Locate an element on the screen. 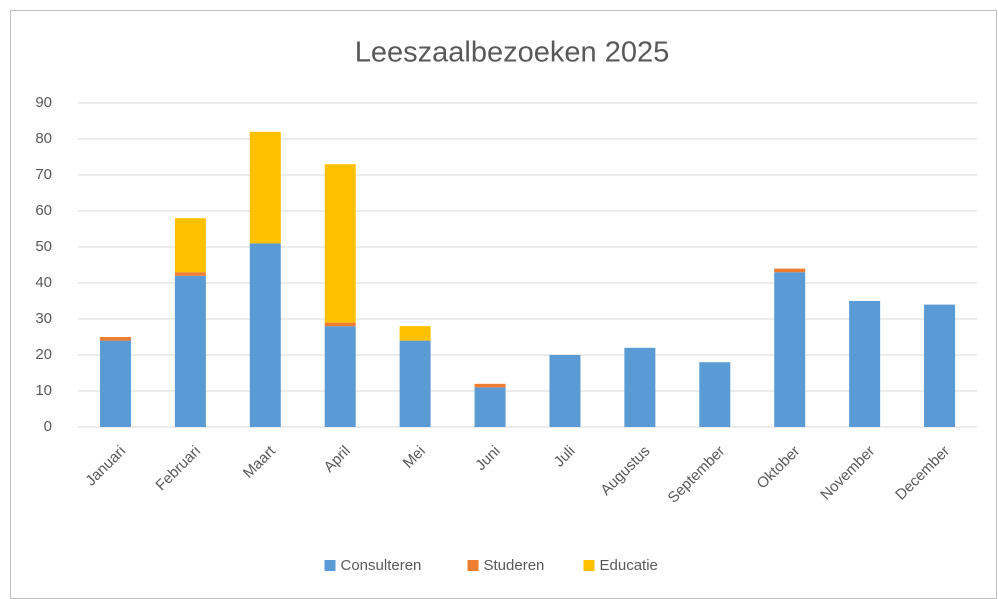 The height and width of the screenshot is (599, 998). legend-label: Consulteren is located at coordinates (381, 565).